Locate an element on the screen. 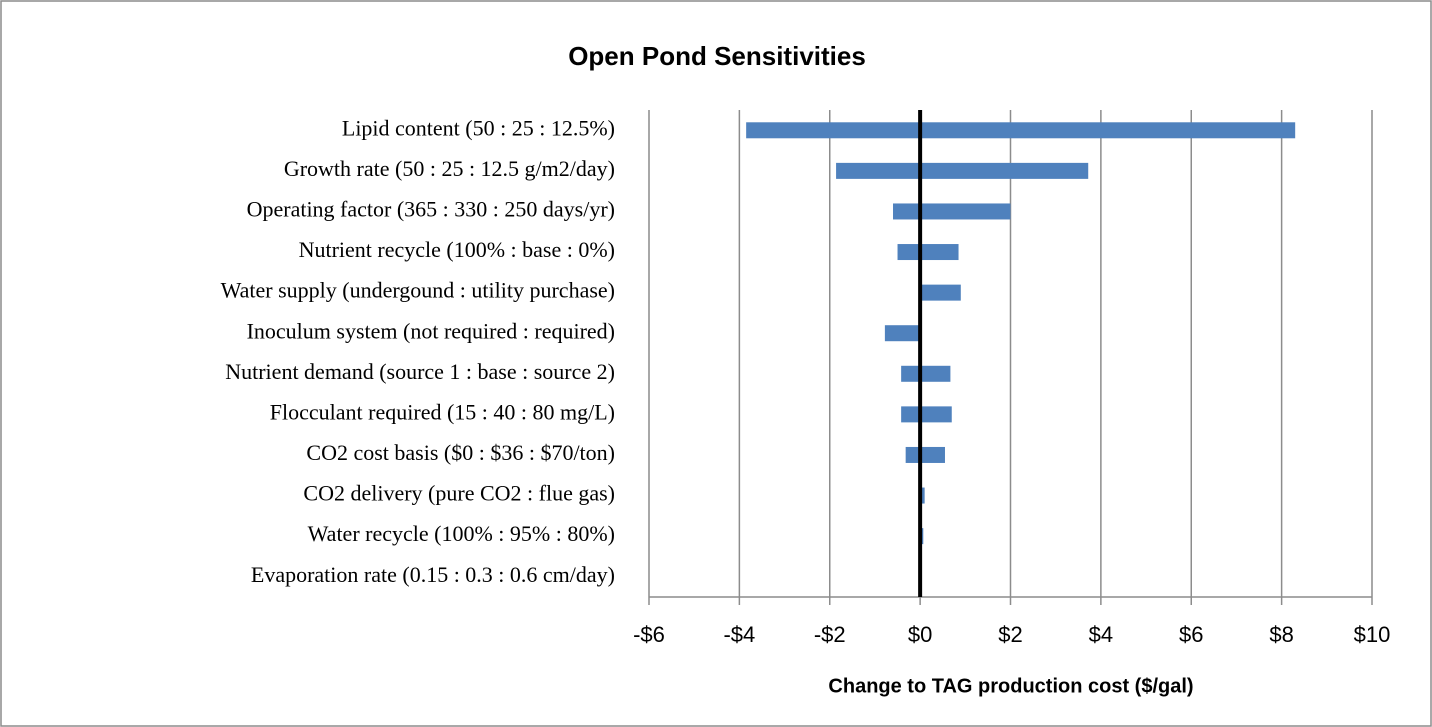 This screenshot has height=727, width=1432. y-tick-label: CO2 delivery (pure CO2 : flue gas) is located at coordinates (459, 493).